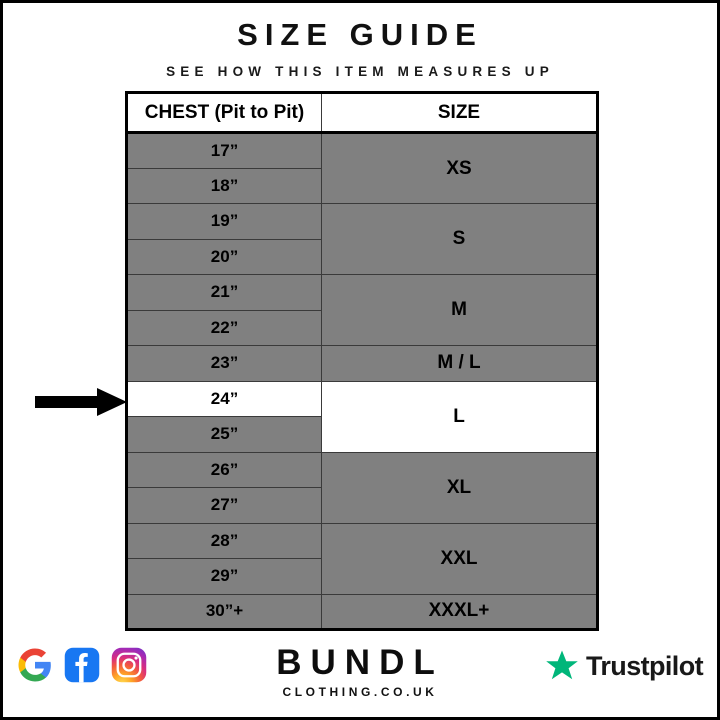 The width and height of the screenshot is (720, 720). I want to click on table-row: 23” M / L, so click(362, 363).